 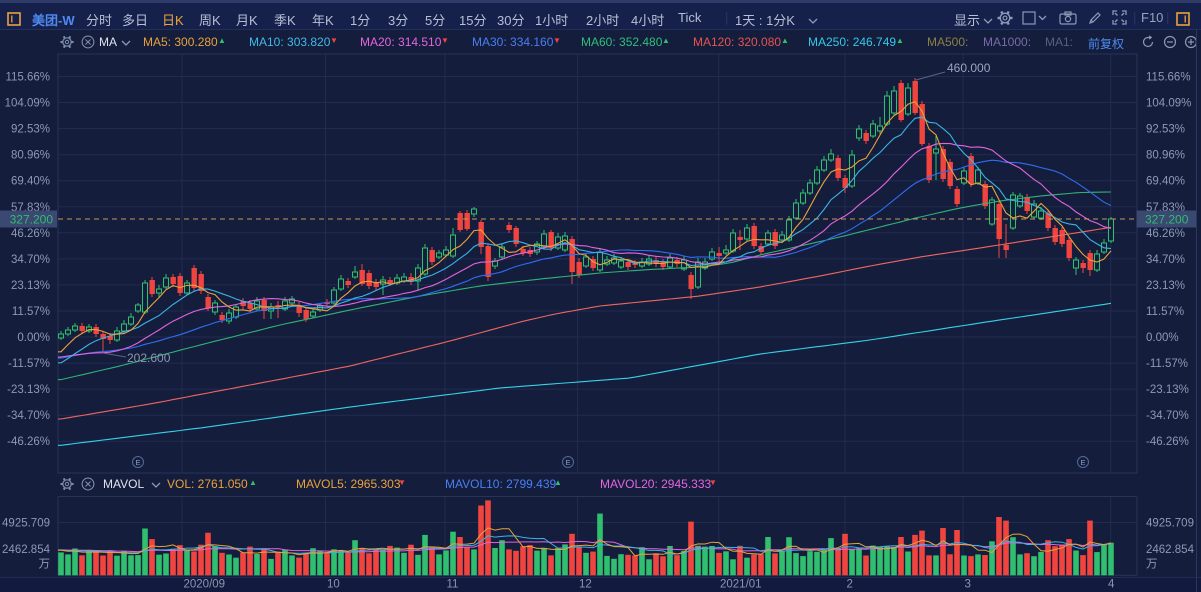 I want to click on svg-text: 11, so click(x=453, y=585).